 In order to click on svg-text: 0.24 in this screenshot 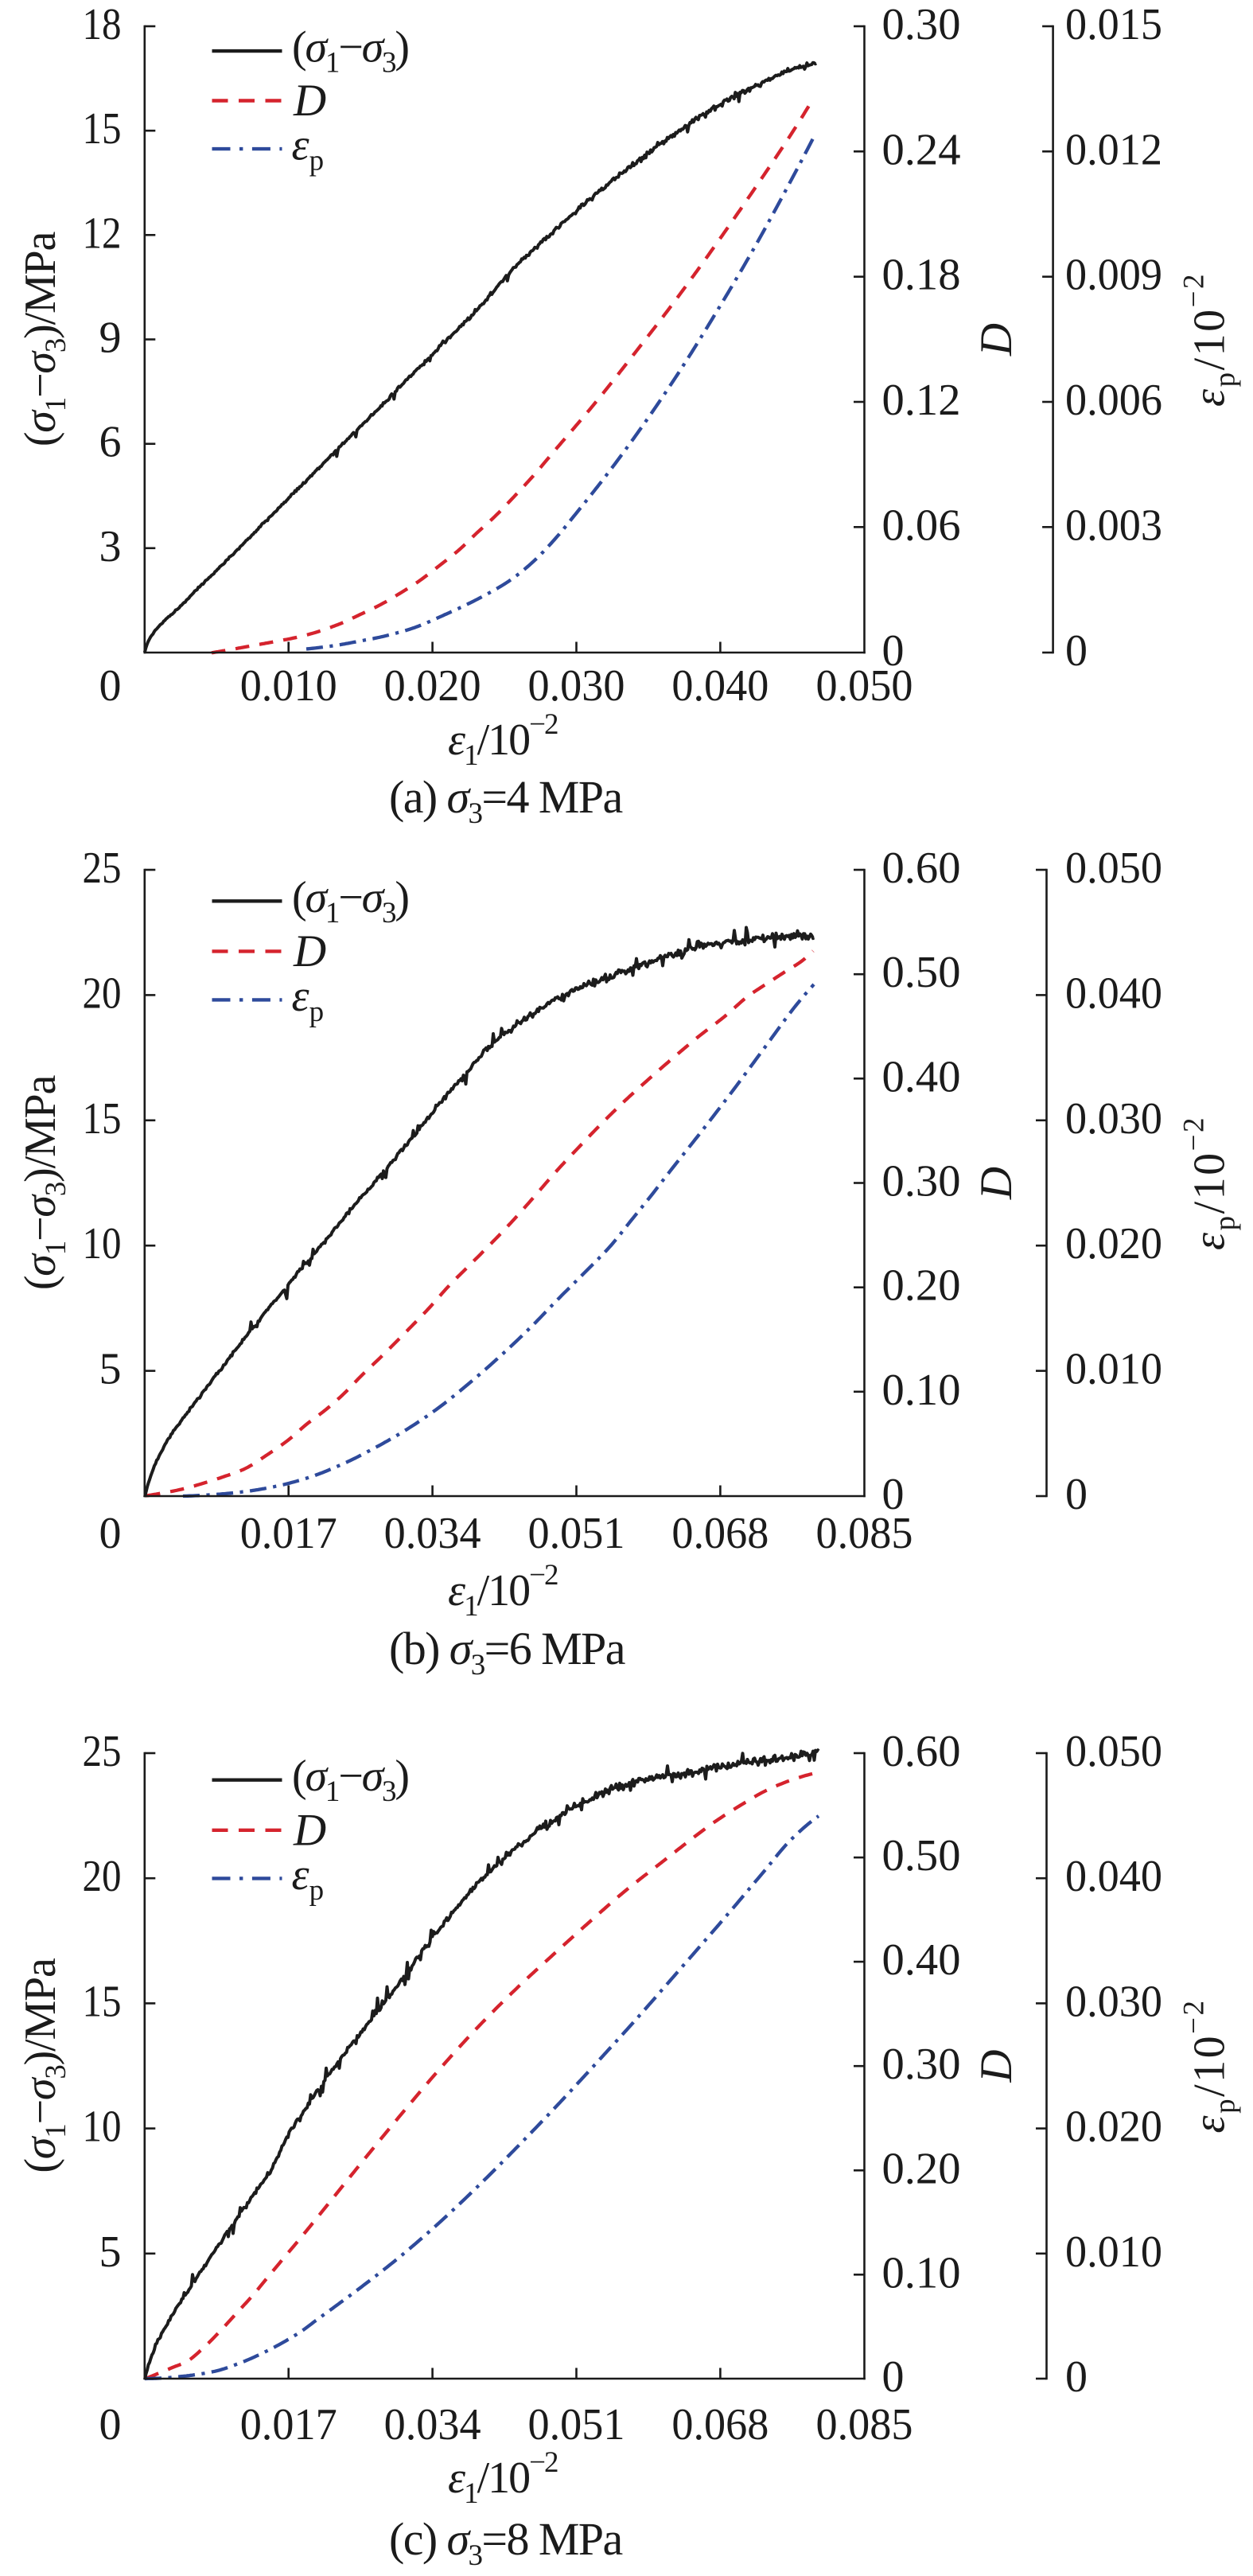, I will do `click(922, 149)`.